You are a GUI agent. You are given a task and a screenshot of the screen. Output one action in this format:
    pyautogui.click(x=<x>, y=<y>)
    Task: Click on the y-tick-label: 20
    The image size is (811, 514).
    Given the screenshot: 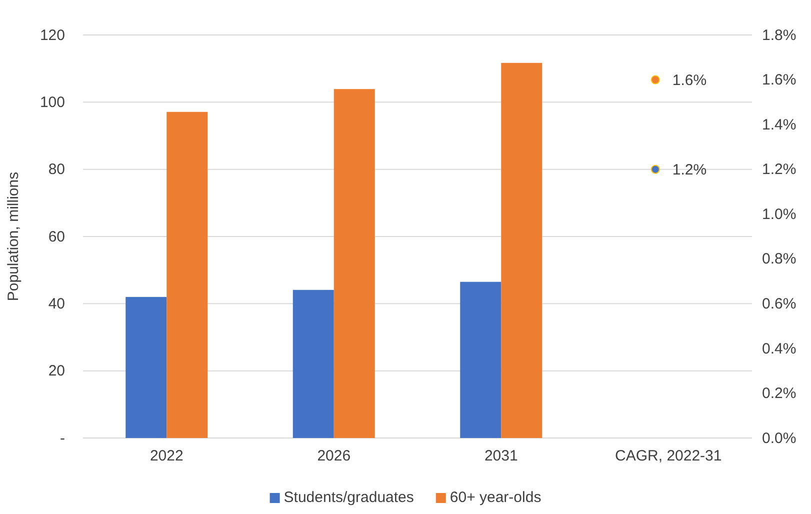 What is the action you would take?
    pyautogui.click(x=56, y=371)
    